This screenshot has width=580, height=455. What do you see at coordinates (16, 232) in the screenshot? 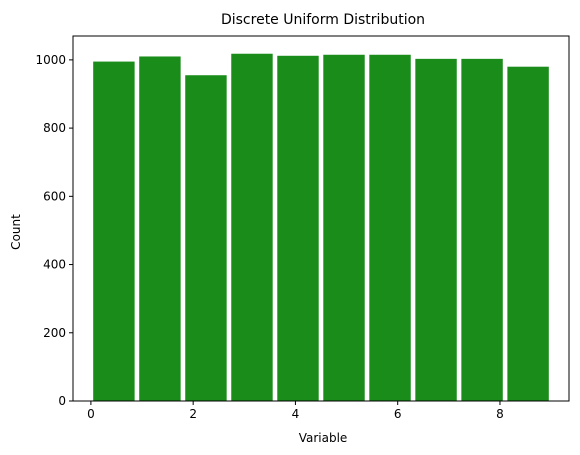
I see `y-axis-label: Count` at bounding box center [16, 232].